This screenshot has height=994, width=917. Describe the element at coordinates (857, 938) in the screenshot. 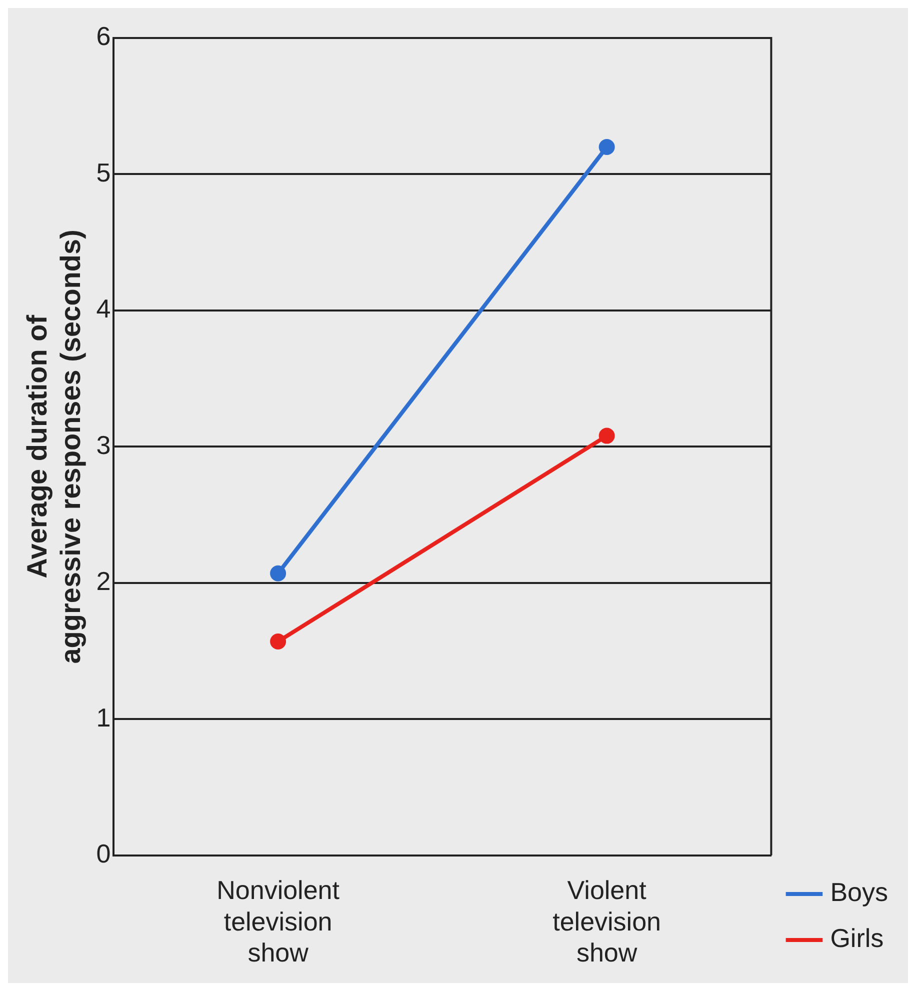

I see `legend-label: Girls` at that location.